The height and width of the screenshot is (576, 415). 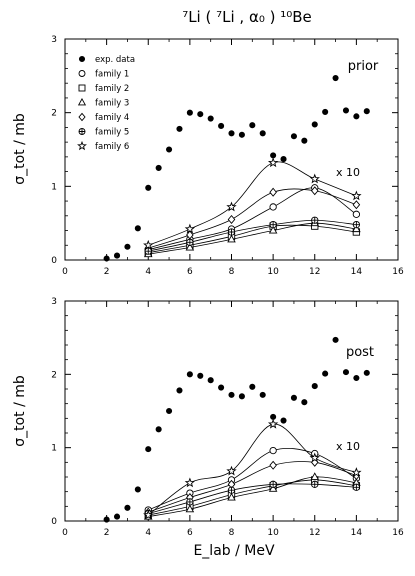 What do you see at coordinates (234, 551) in the screenshot?
I see `x-axis-label: E_lab / MeV` at bounding box center [234, 551].